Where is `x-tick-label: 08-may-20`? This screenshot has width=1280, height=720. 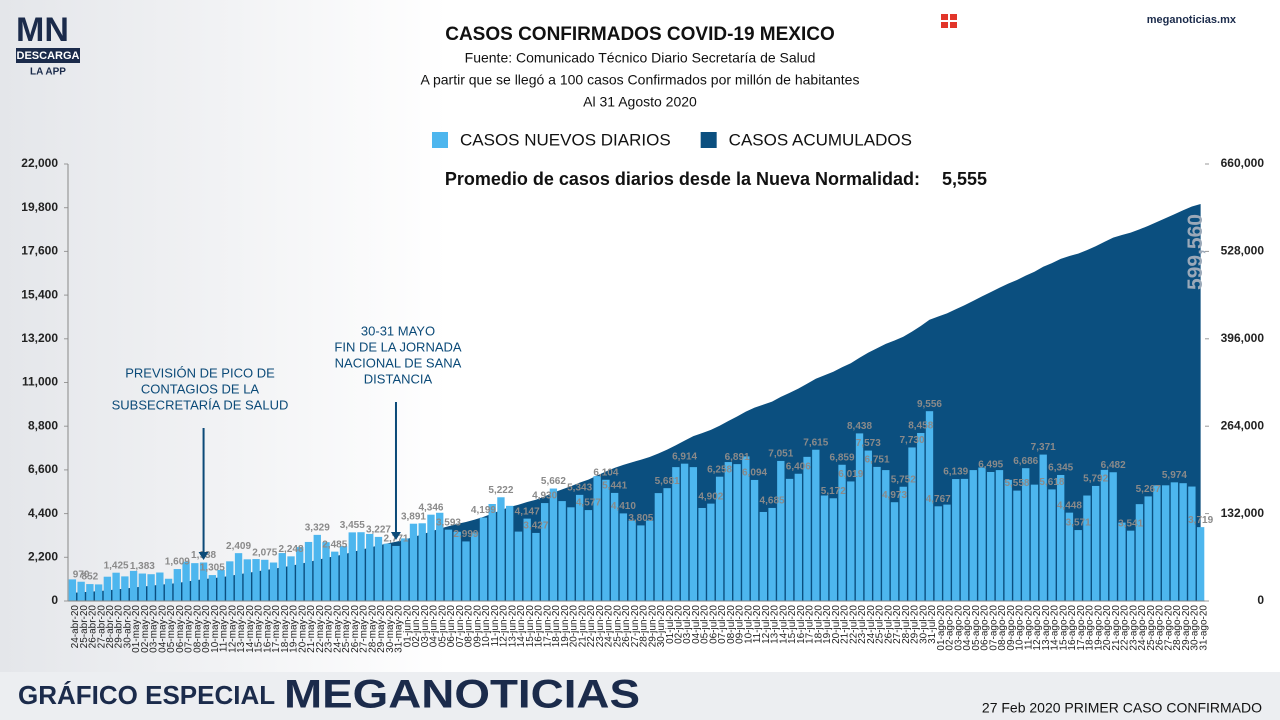 x-tick-label: 08-may-20 is located at coordinates (197, 629).